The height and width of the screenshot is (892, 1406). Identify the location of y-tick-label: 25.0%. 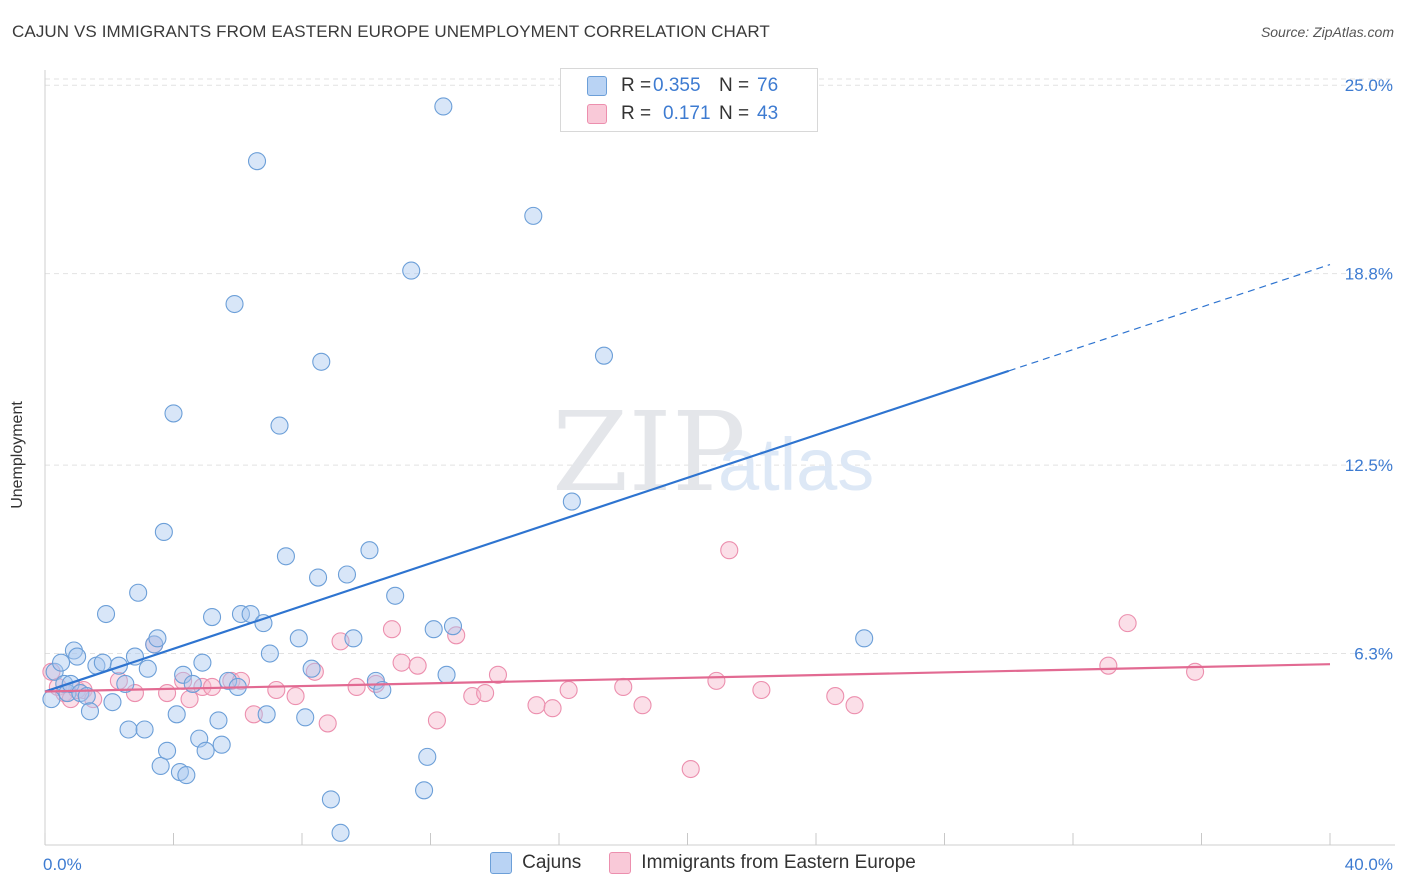
(1369, 85).